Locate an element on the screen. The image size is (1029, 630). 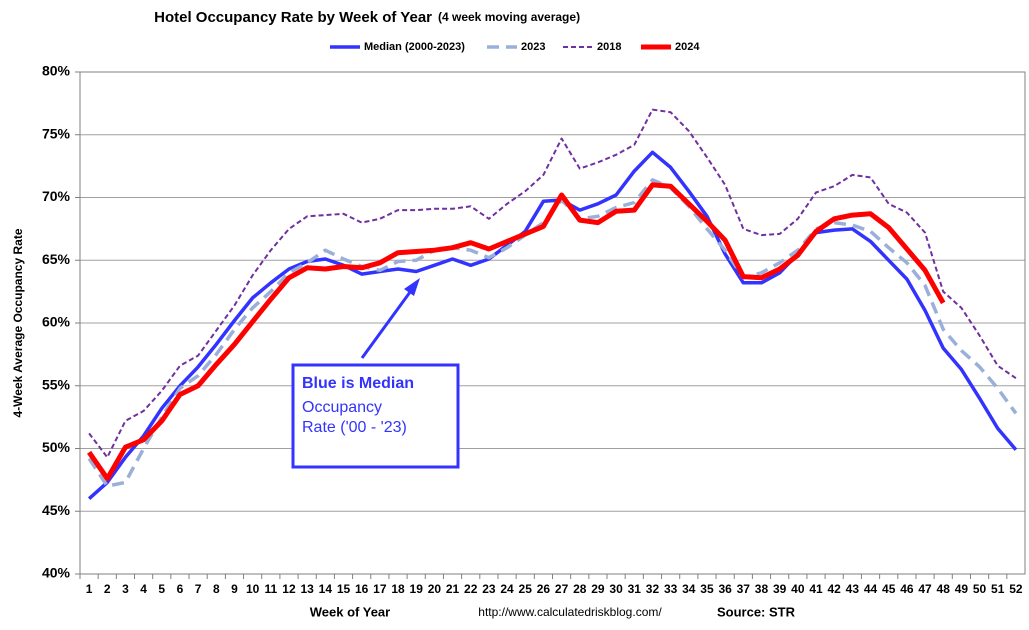
x-tick-label: 36 is located at coordinates (725, 589).